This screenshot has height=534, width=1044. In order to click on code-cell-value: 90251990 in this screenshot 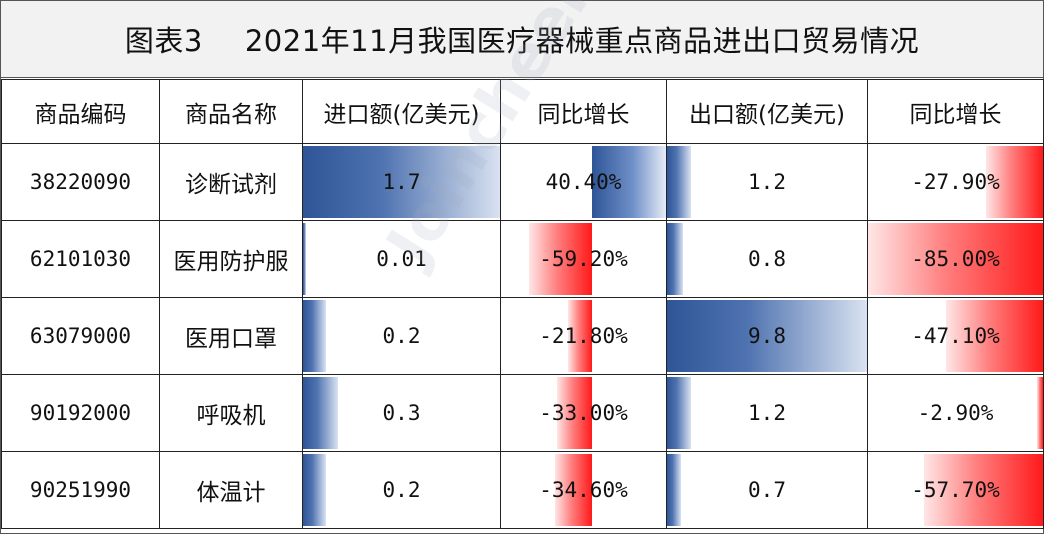, I will do `click(80, 490)`.